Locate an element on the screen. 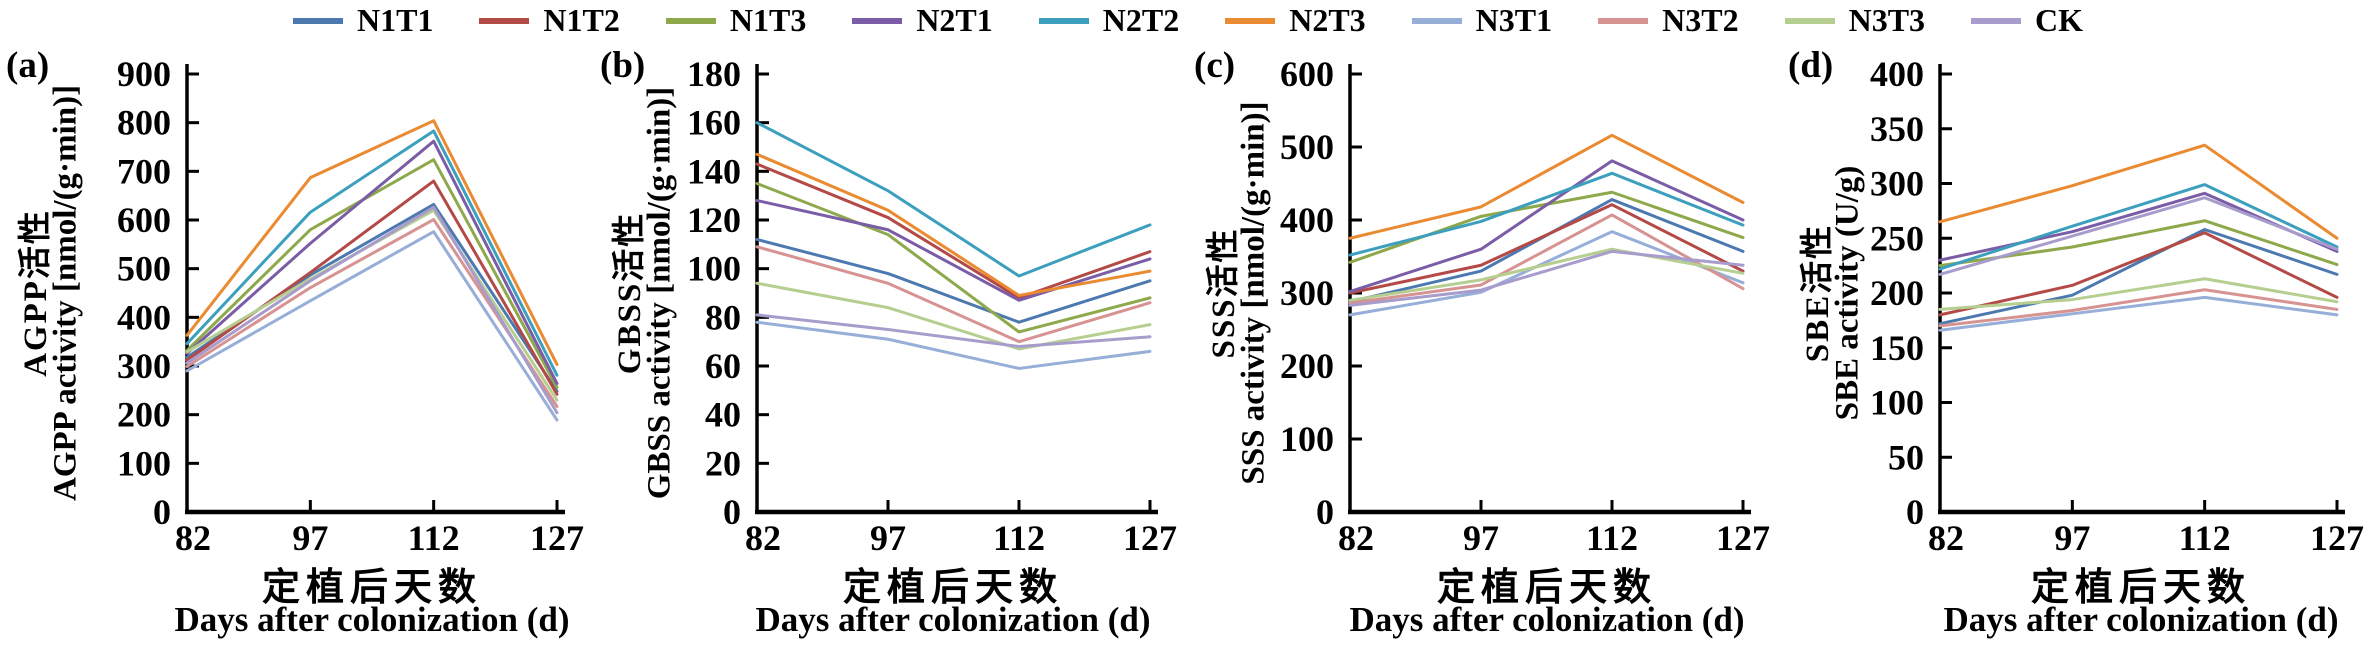 This screenshot has height=663, width=2376. legend: N1T1 N1T2 N1T3 N2T1 N2T2 N2T3 N3T1 N3T2 N3T3 CK is located at coordinates (1188, 20).